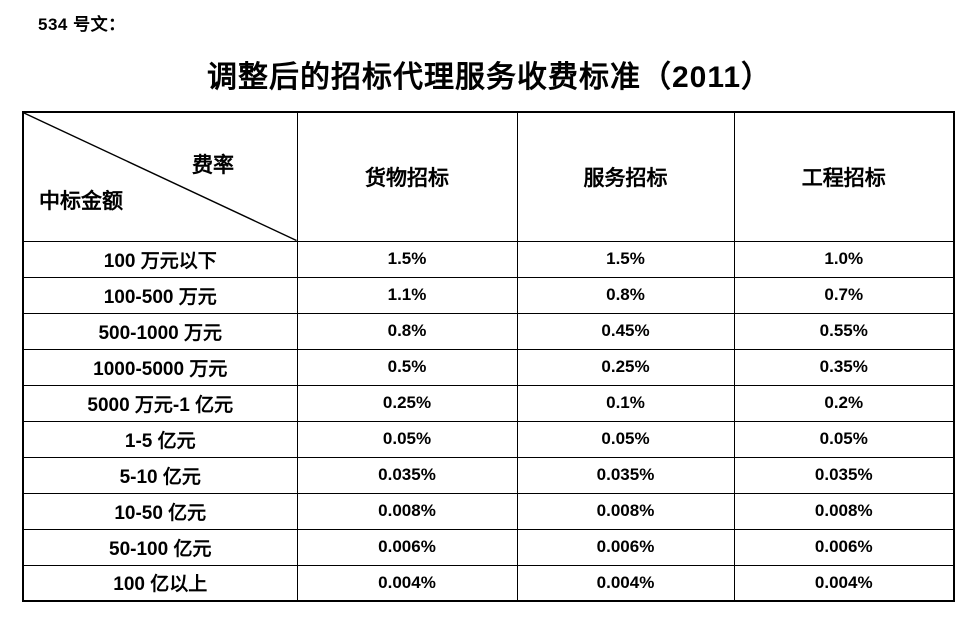  What do you see at coordinates (160, 295) in the screenshot?
I see `row-label: 100-500 万元` at bounding box center [160, 295].